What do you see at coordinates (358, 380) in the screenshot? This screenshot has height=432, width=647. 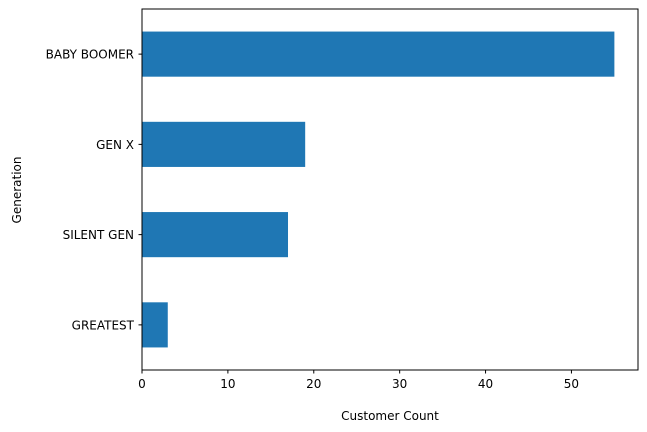 I see `x-tick-group: 0 10 20 30 40 50` at bounding box center [358, 380].